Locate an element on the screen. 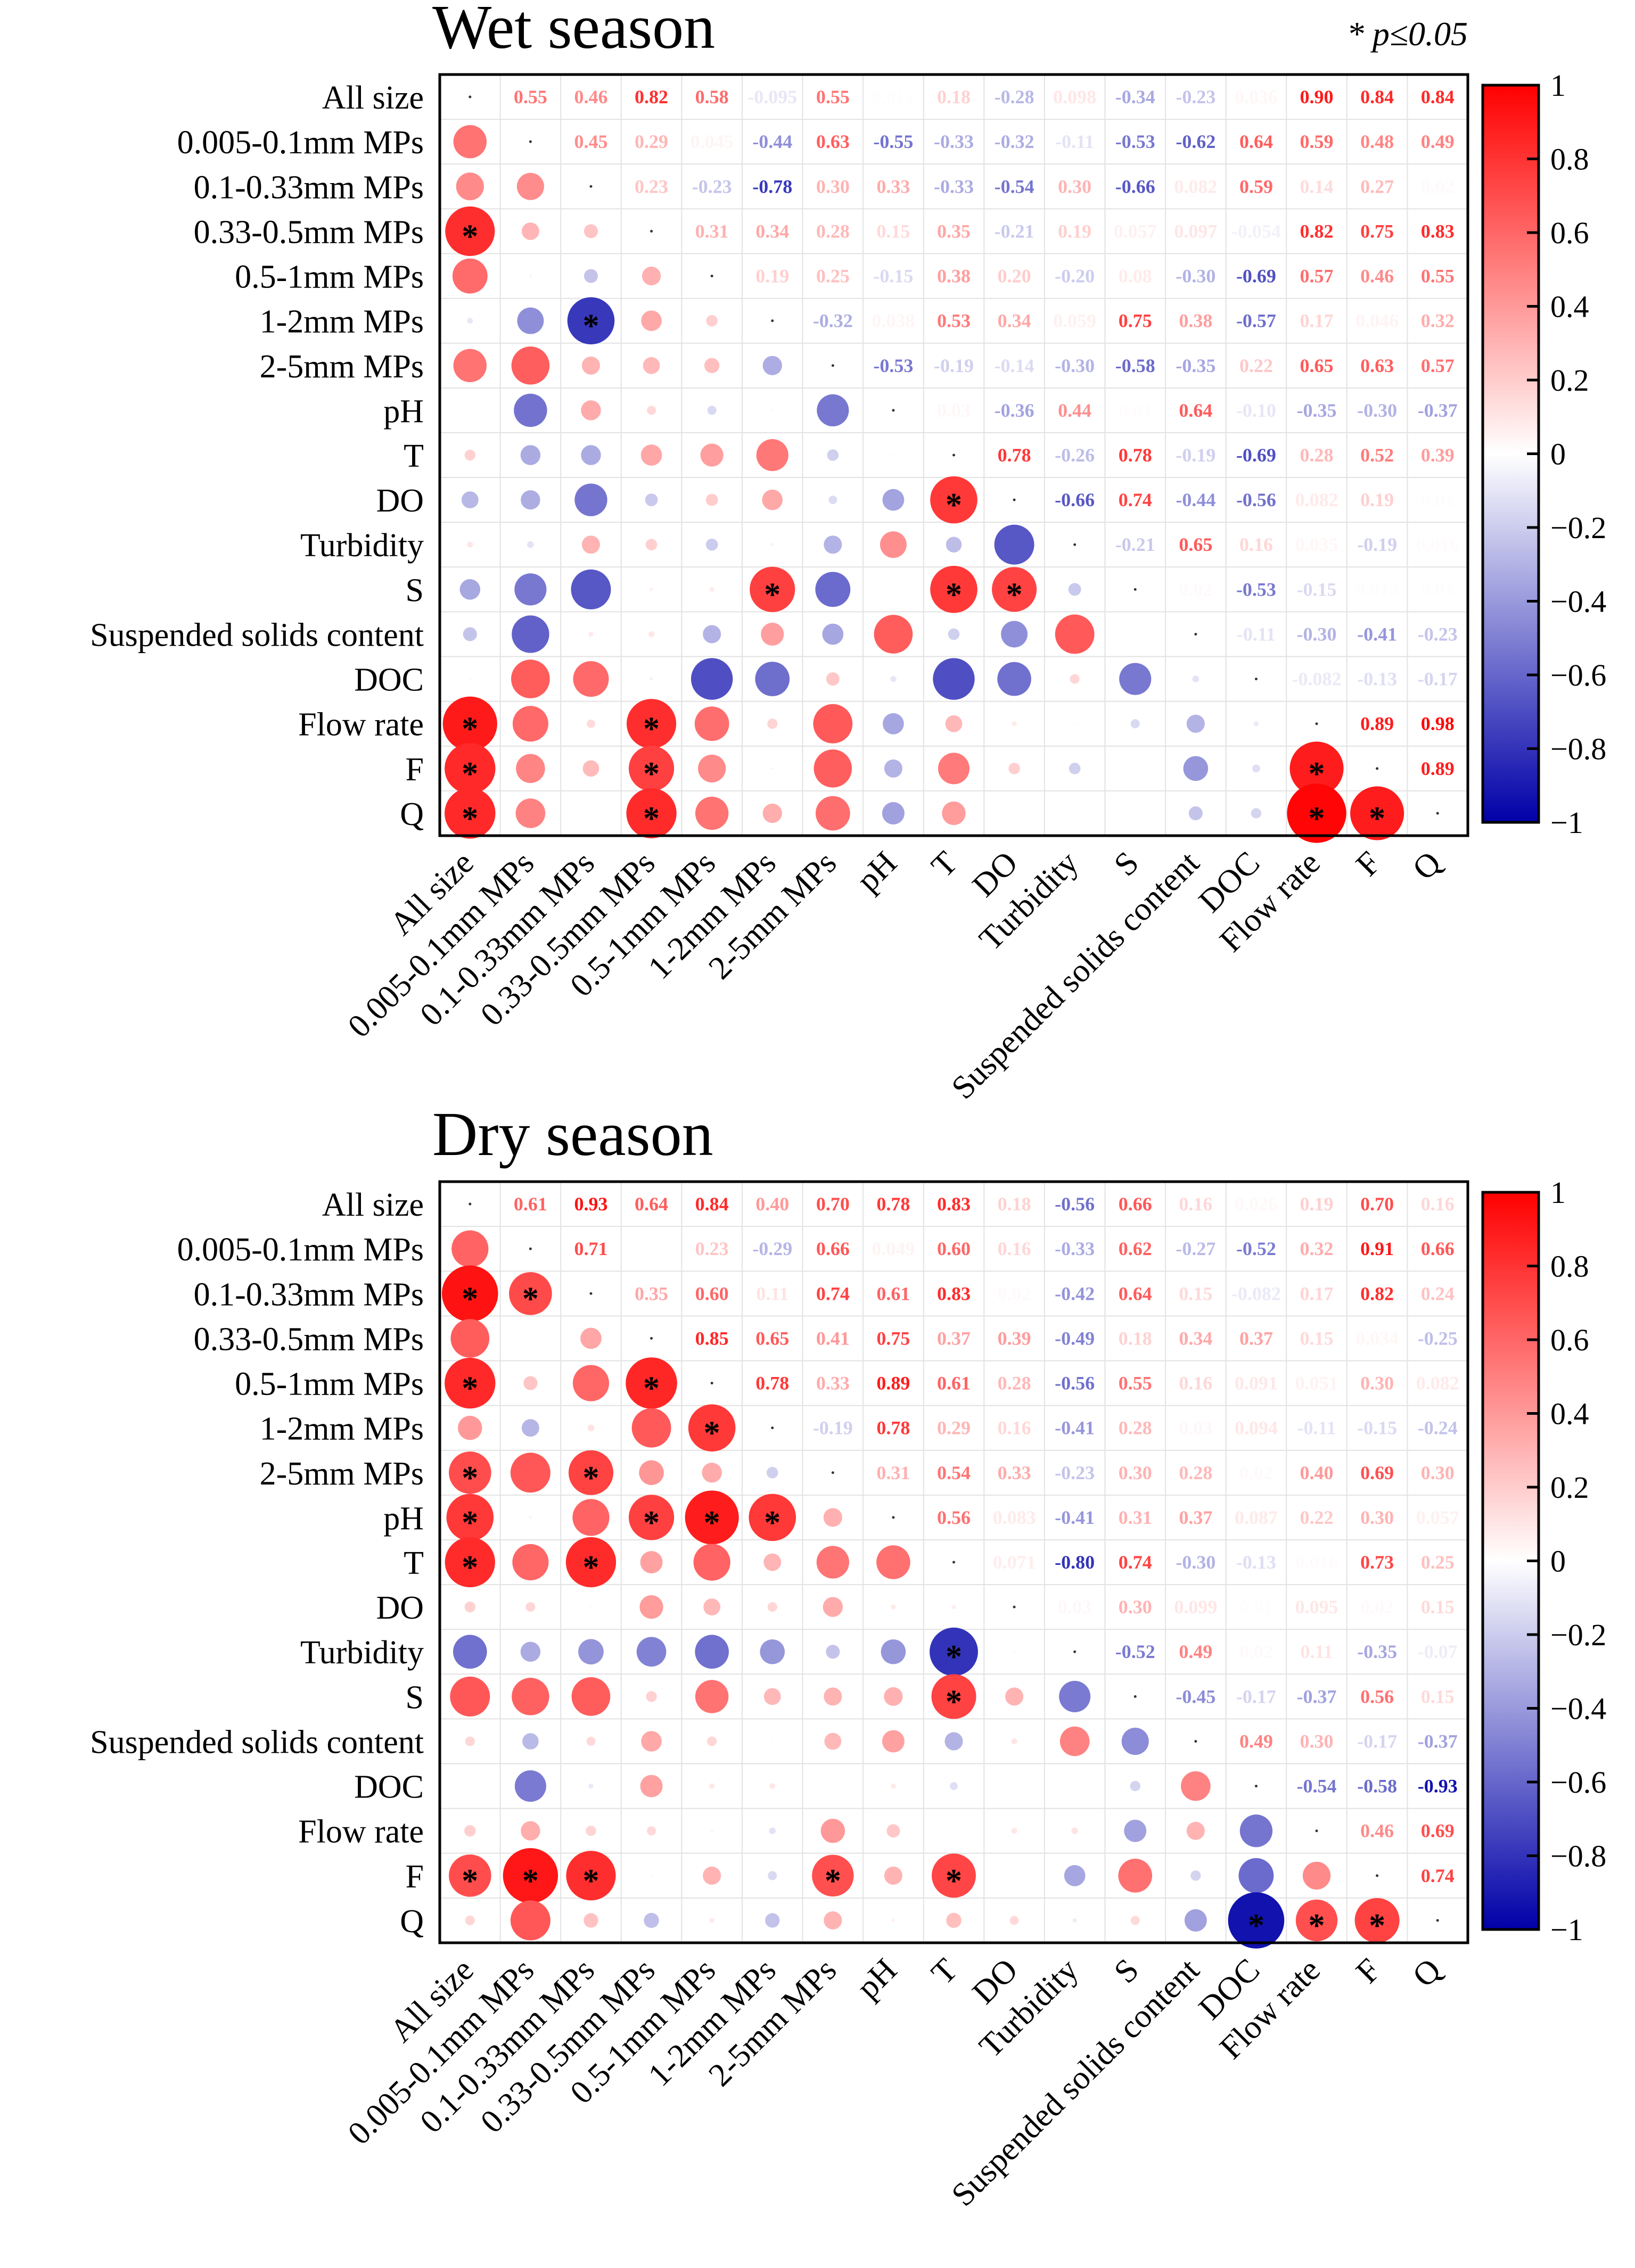 The width and height of the screenshot is (1635, 2268). colorbar: 1 0.8 0.6 0.4 0.2 0 −0.2 −0.4 −0.6 −0.8 −1 is located at coordinates (1543, 1561).